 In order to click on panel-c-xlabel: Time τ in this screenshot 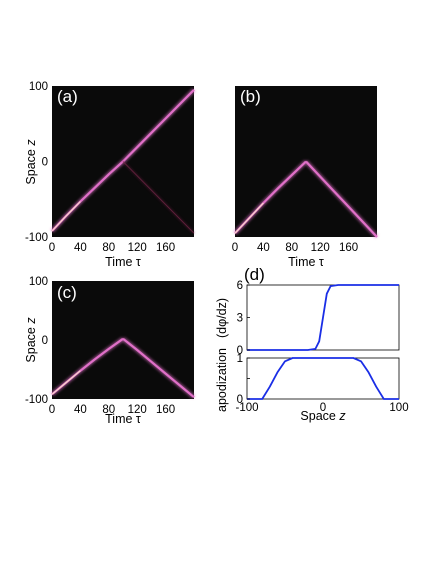, I will do `click(123, 419)`.